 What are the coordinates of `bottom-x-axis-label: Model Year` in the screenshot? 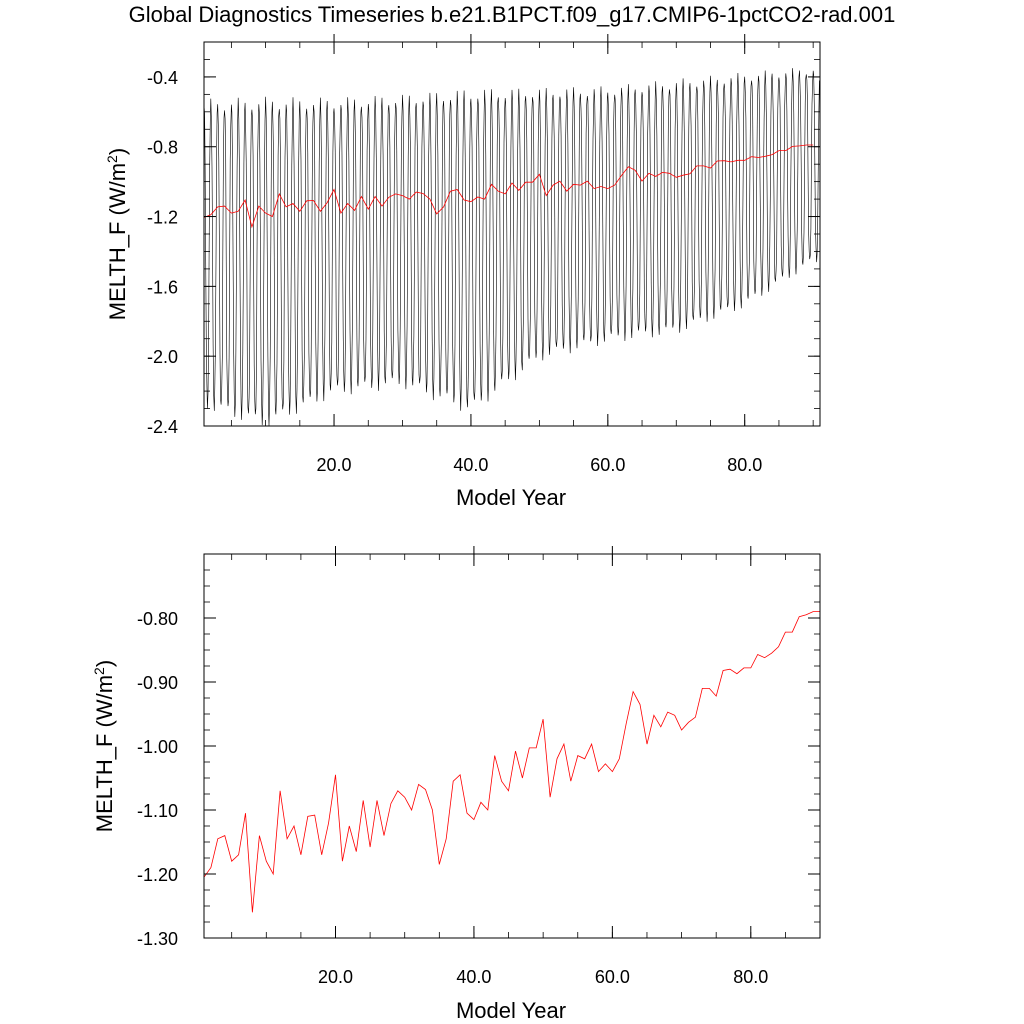 It's located at (511, 1010).